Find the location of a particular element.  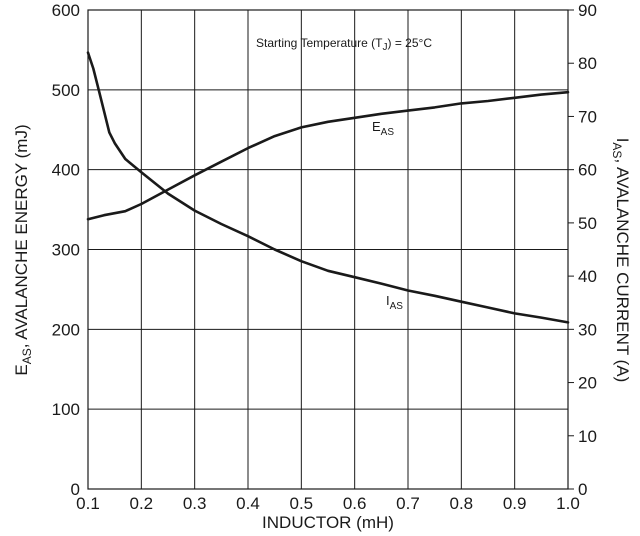

x-tick-label: 1.0 is located at coordinates (568, 503).